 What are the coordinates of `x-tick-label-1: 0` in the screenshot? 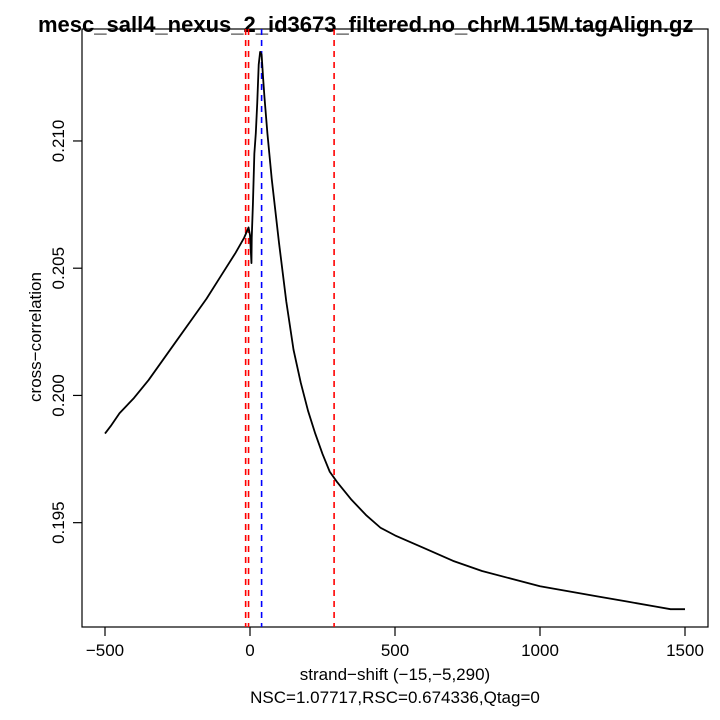 It's located at (249, 650).